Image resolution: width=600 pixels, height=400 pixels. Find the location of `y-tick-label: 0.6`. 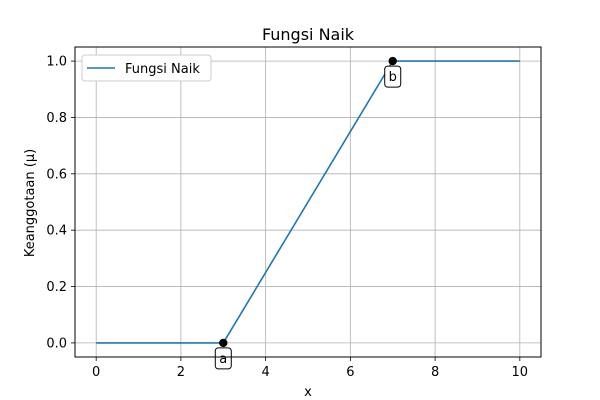

y-tick-label: 0.6 is located at coordinates (56, 174).